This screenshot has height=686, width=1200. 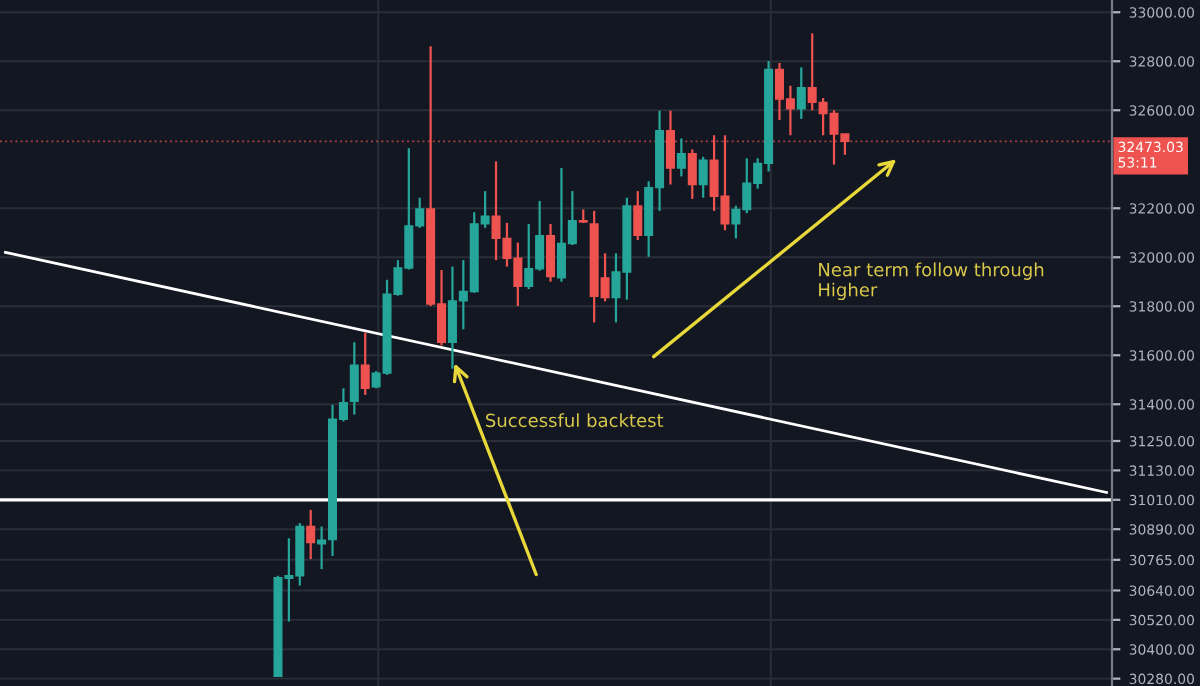 What do you see at coordinates (575, 420) in the screenshot?
I see `annotation: Successful backtest` at bounding box center [575, 420].